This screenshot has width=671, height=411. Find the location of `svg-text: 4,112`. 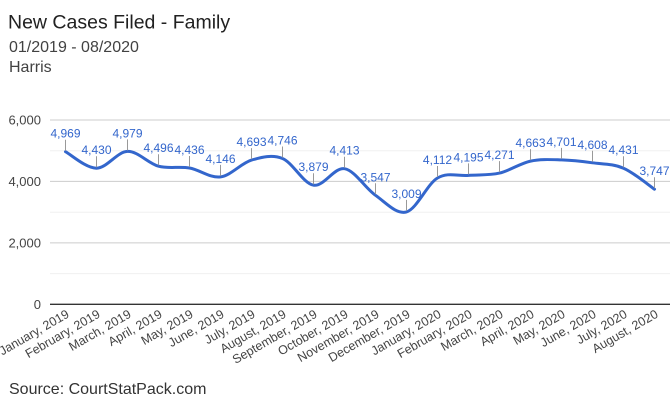

svg-text: 4,112 is located at coordinates (437, 160).